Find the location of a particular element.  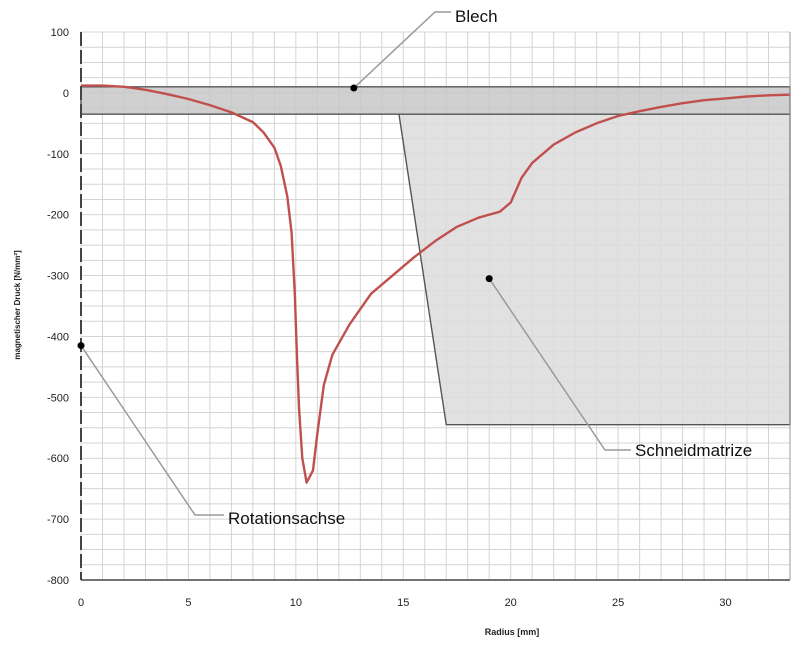

x-tick-label: 5 is located at coordinates (188, 603).